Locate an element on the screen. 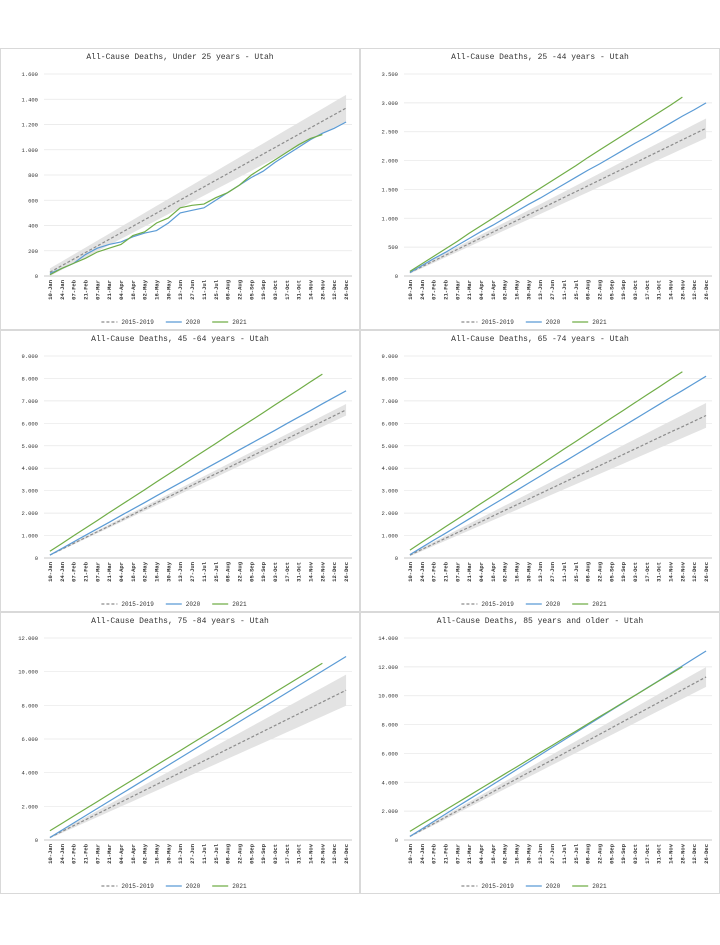  chart-title: All-Cause Deaths, Under 25 years - Utah is located at coordinates (179, 57).